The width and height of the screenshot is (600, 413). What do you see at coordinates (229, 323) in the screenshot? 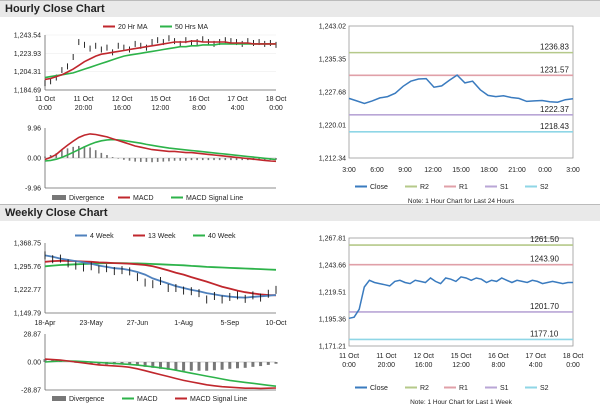
I see `weekly-price-x-tick: 5-Sep` at bounding box center [229, 323].